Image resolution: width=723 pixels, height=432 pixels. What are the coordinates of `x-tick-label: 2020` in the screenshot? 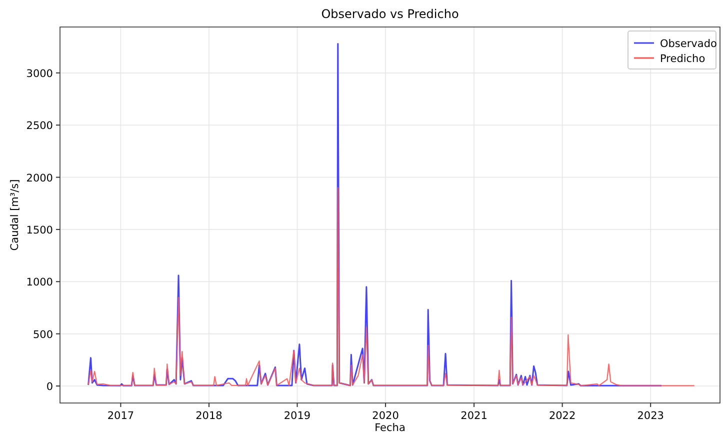 It's located at (385, 416).